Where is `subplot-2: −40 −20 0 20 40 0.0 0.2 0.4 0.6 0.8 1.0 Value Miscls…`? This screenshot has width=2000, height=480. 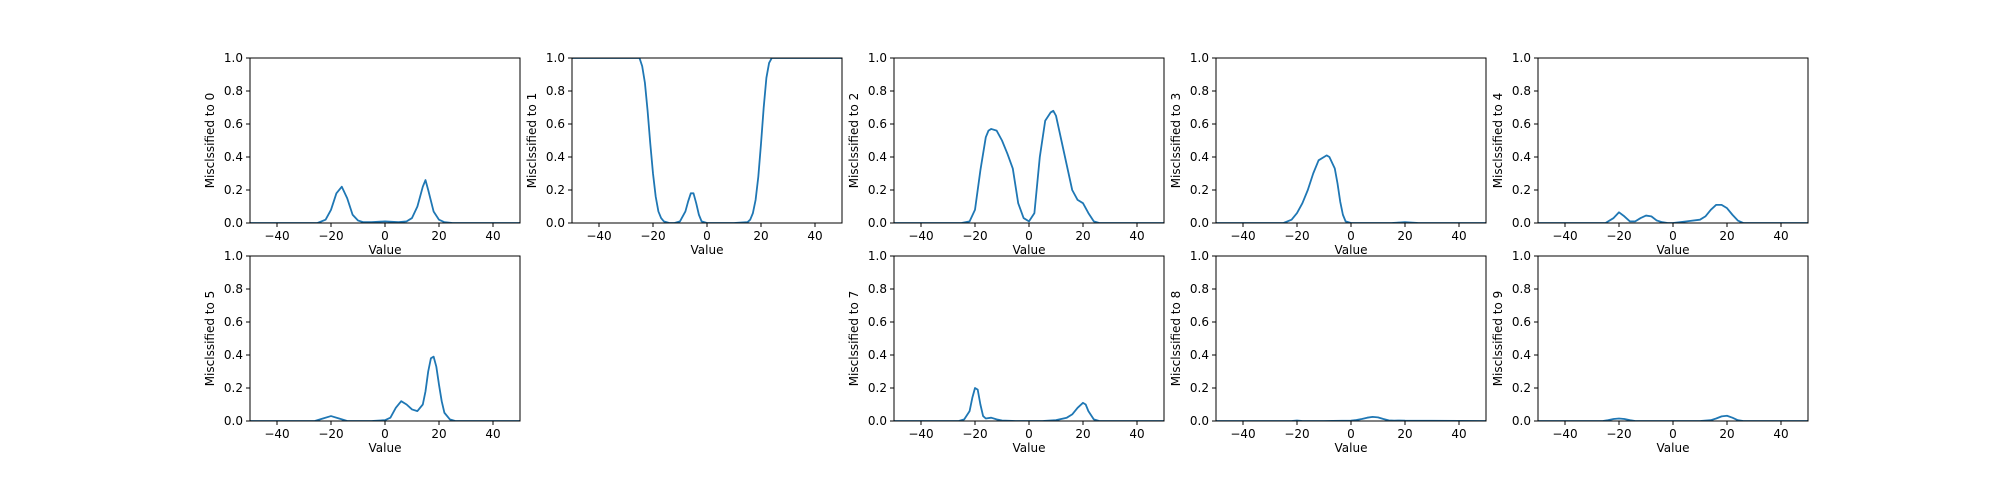
subplot-2: −40 −20 0 20 40 0.0 0.2 0.4 0.6 0.8 1.0 Value Miscls… is located at coordinates (1006, 154).